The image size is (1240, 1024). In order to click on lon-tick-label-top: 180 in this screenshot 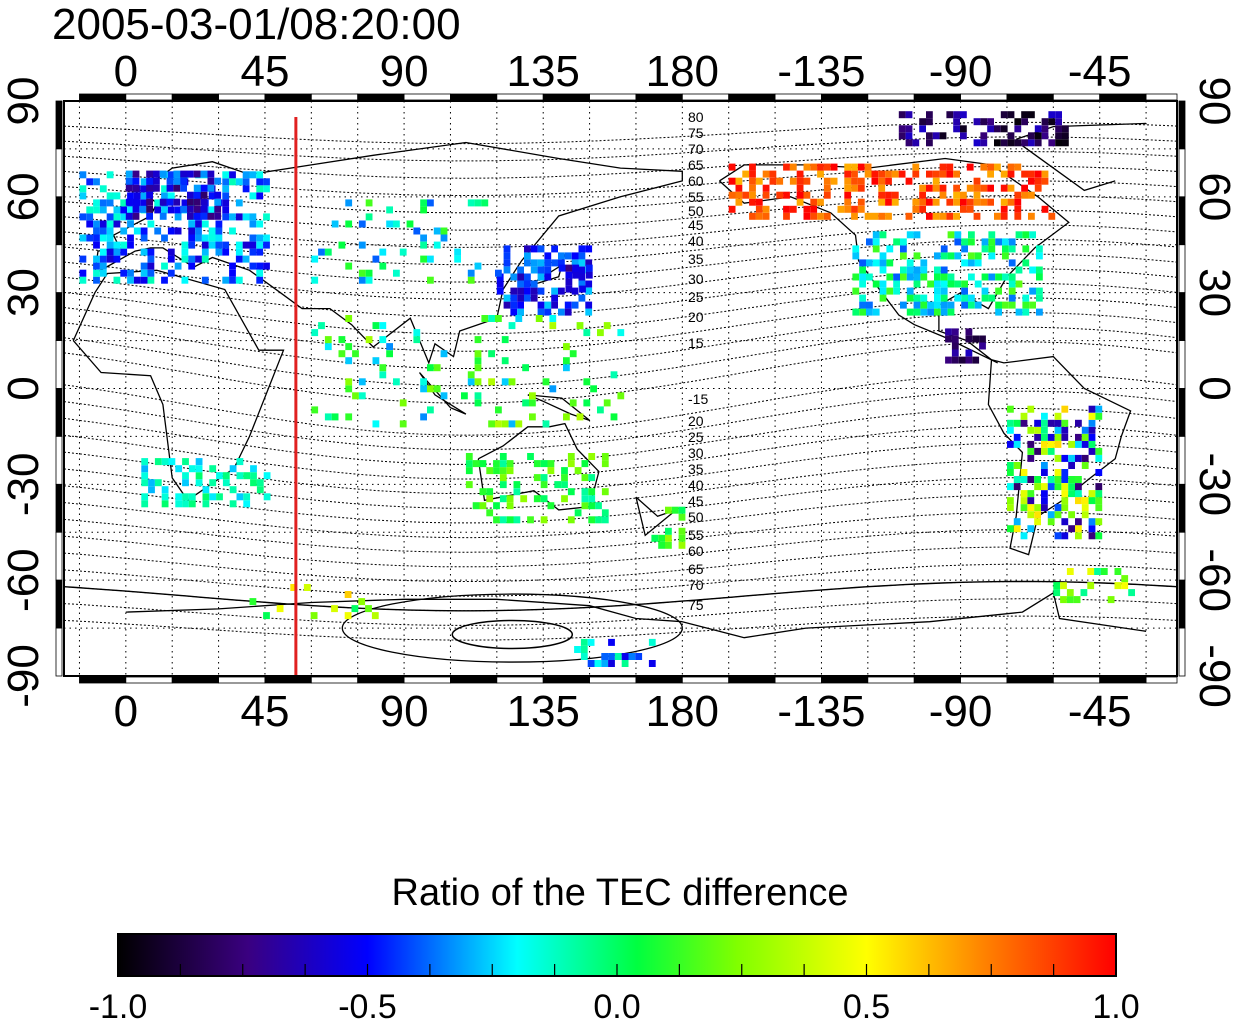, I will do `click(682, 71)`.